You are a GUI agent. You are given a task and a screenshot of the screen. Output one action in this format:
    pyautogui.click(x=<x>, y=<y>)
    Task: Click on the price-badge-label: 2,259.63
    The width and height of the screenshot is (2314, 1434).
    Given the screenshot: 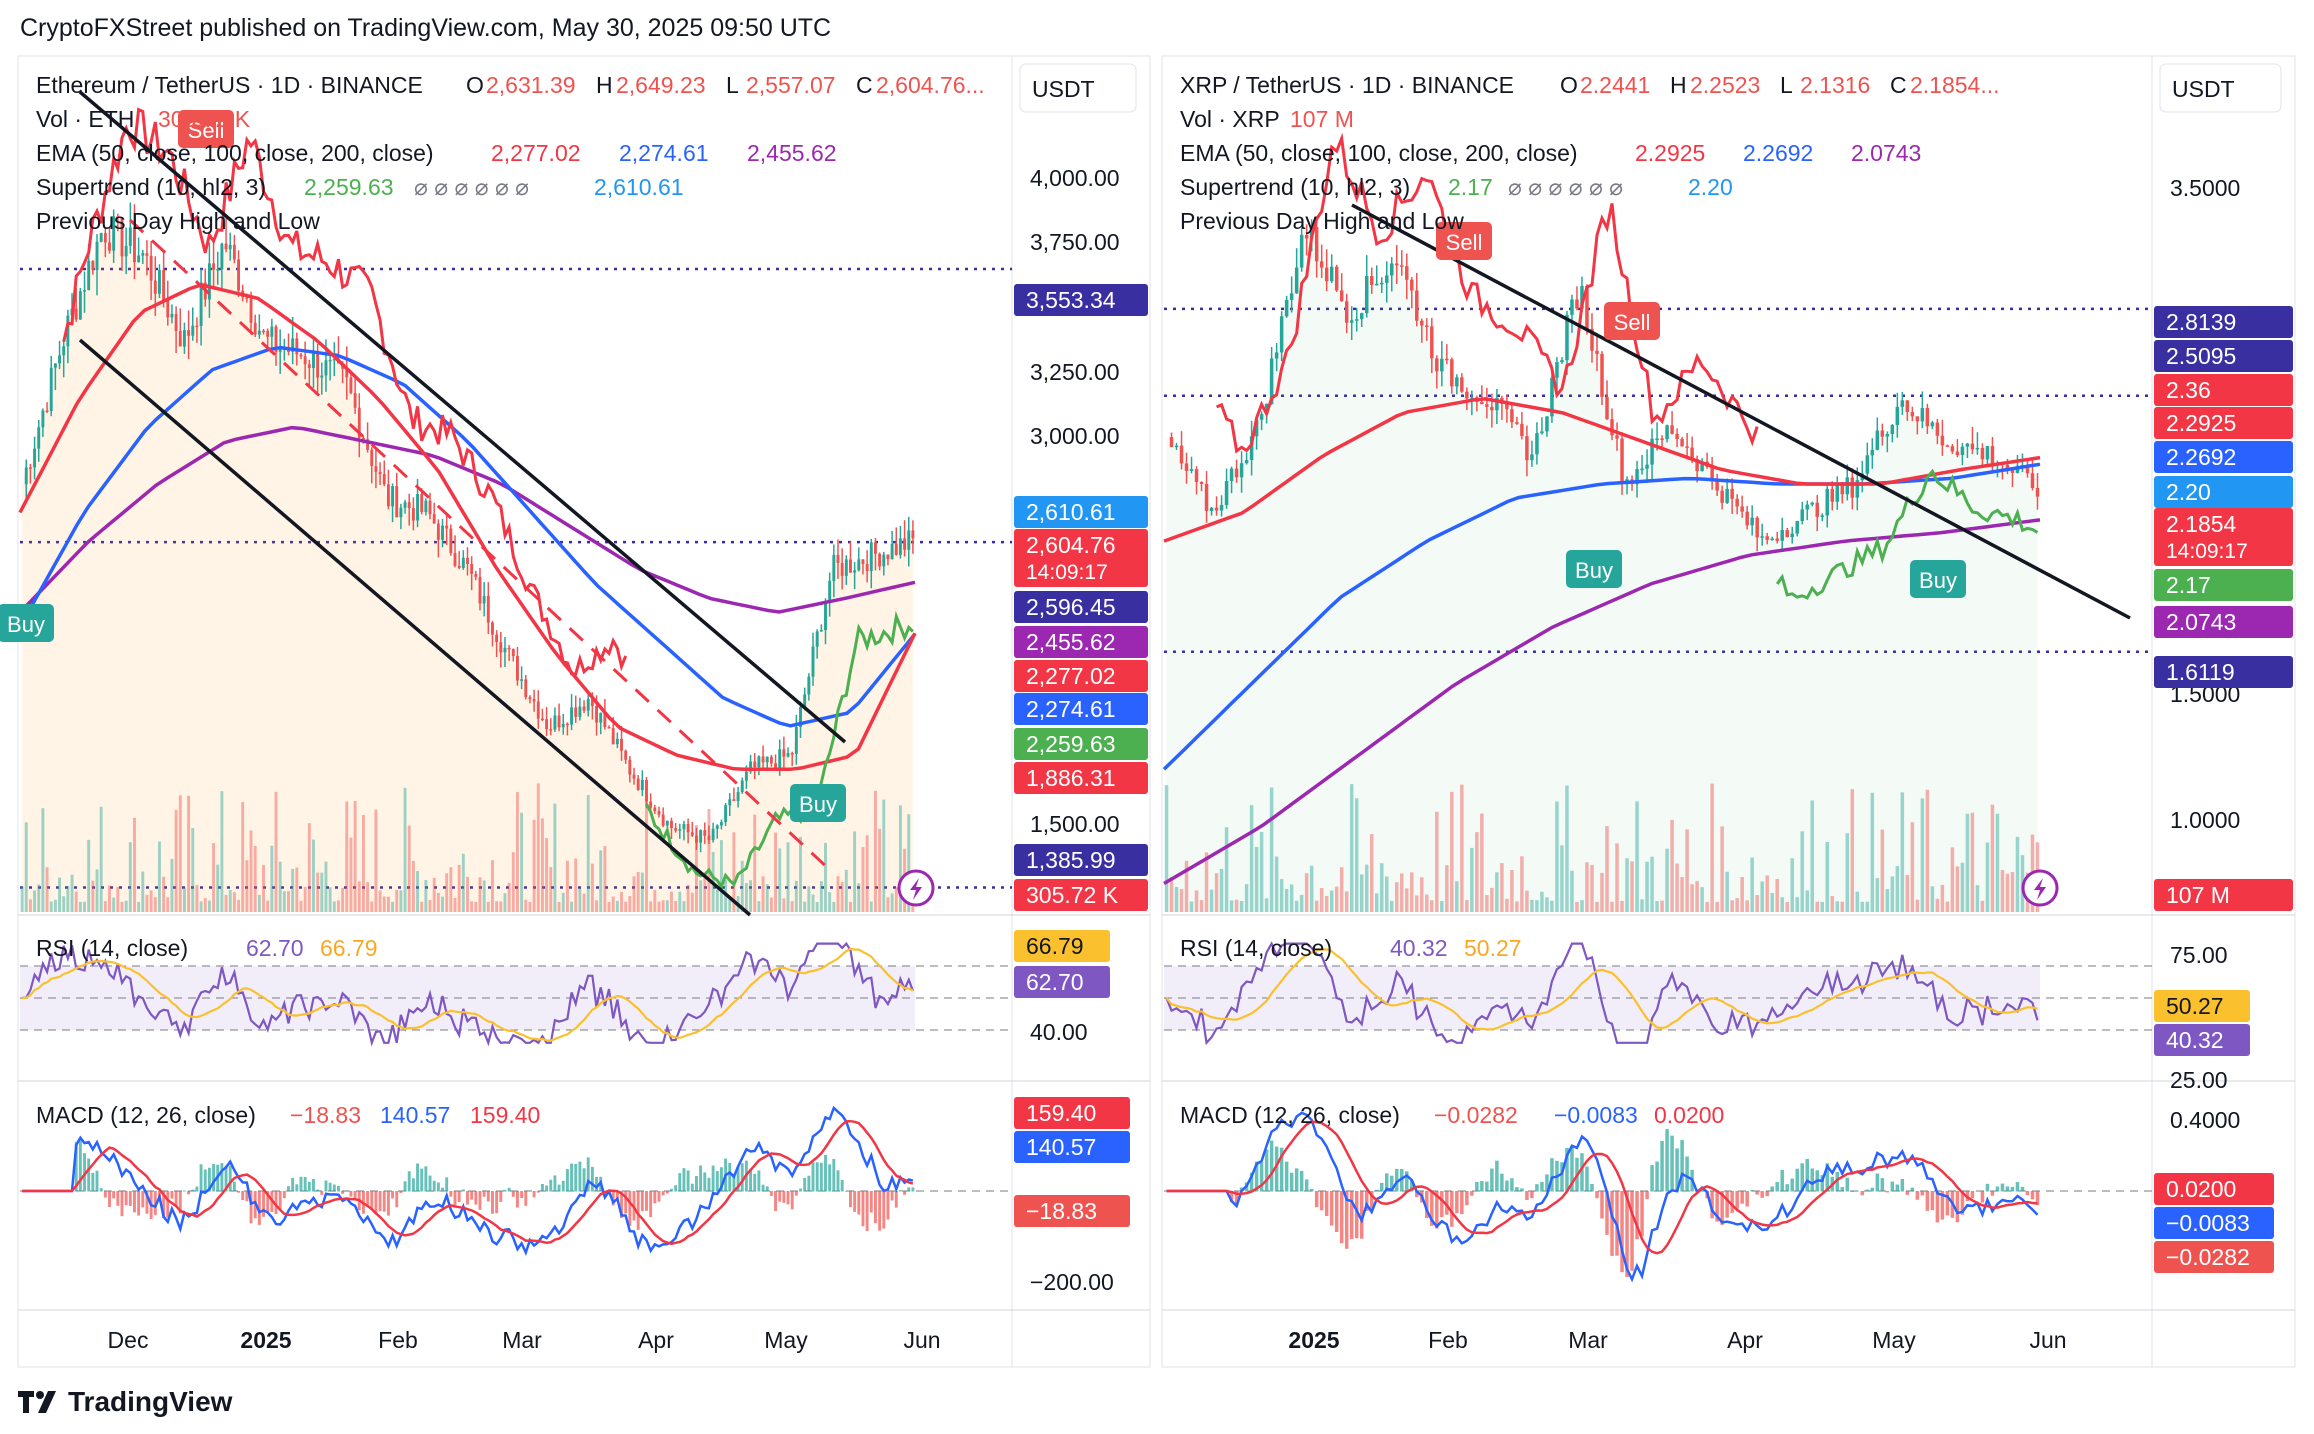 What is the action you would take?
    pyautogui.click(x=1071, y=744)
    